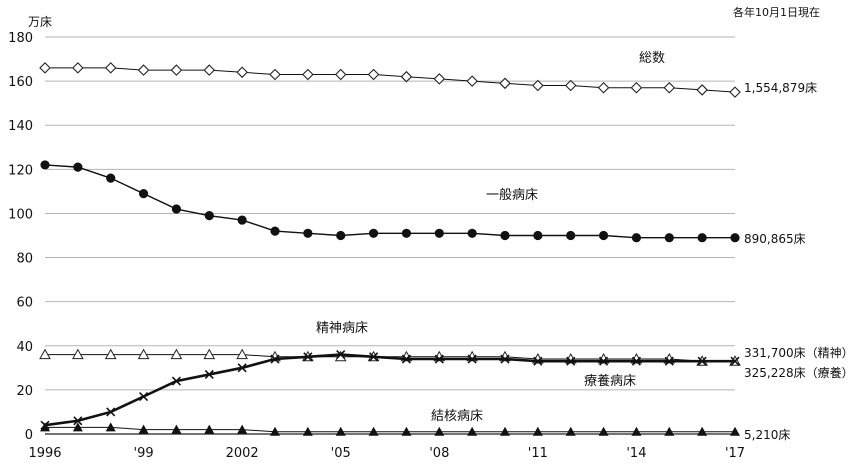 The height and width of the screenshot is (466, 860). Describe the element at coordinates (143, 193) in the screenshot. I see `point-general-1999` at that location.